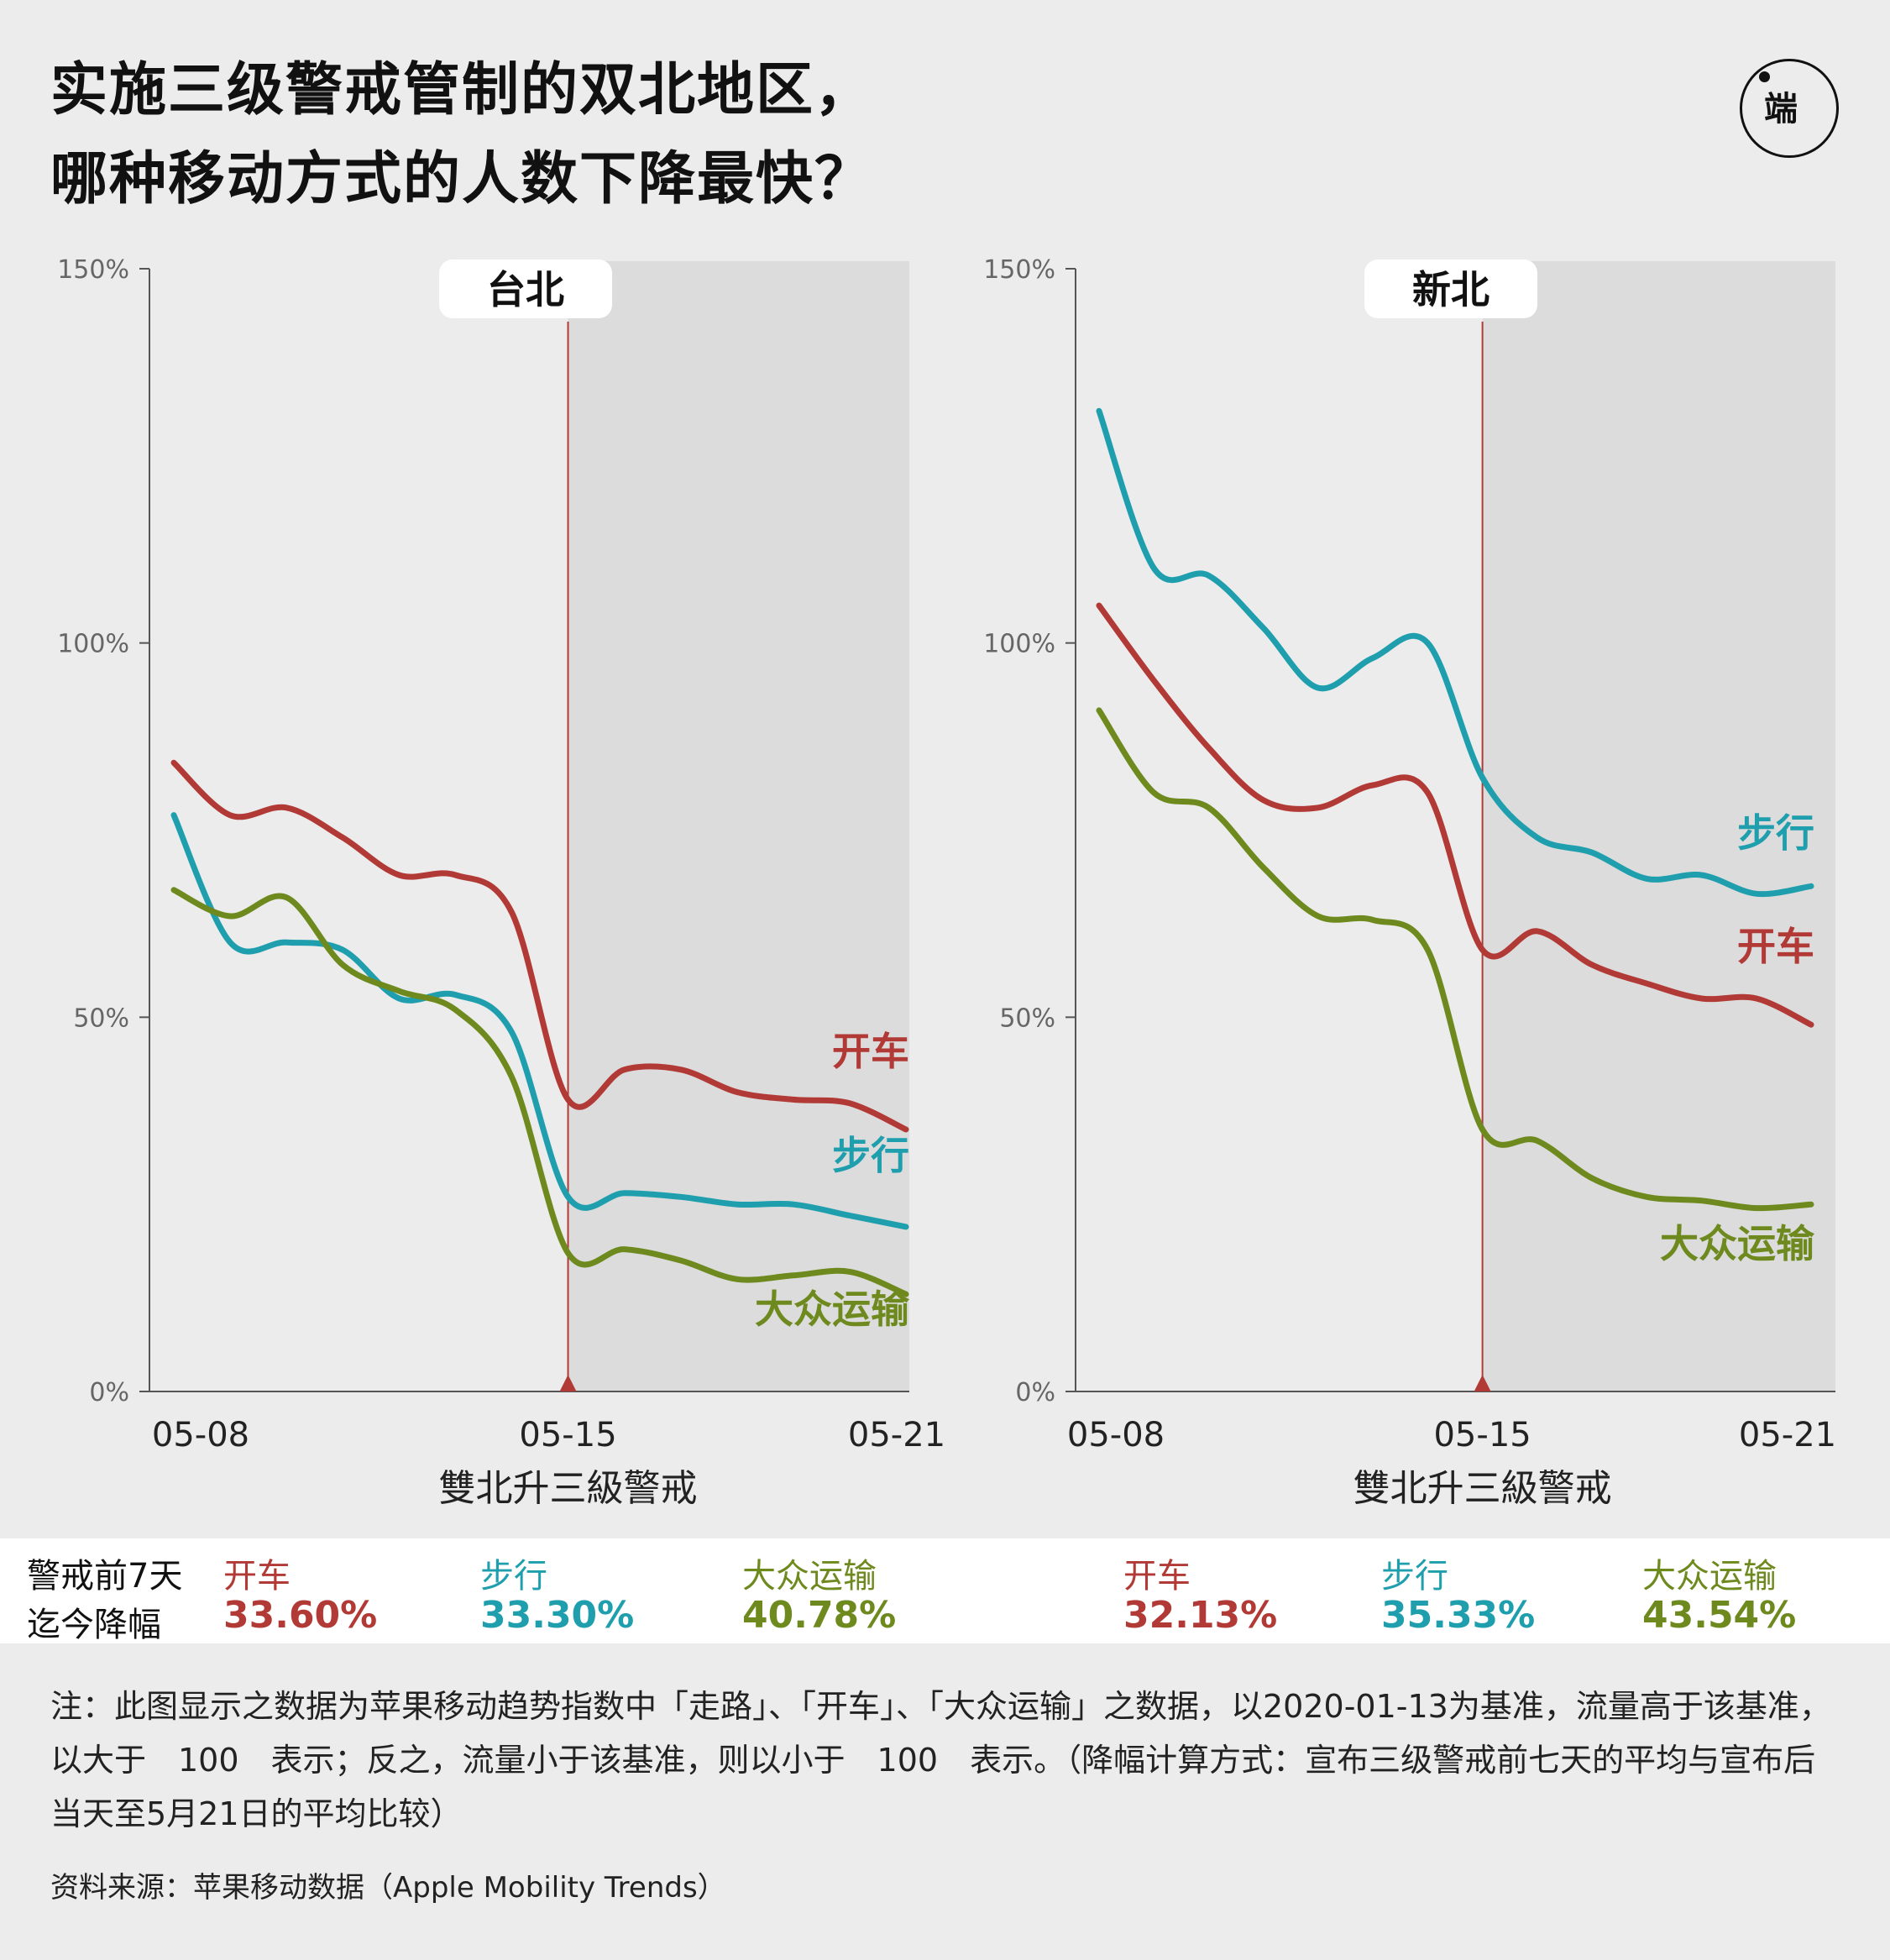 Image resolution: width=1890 pixels, height=1960 pixels. Describe the element at coordinates (1019, 644) in the screenshot. I see `panel2-y-tick-label: 100%` at that location.